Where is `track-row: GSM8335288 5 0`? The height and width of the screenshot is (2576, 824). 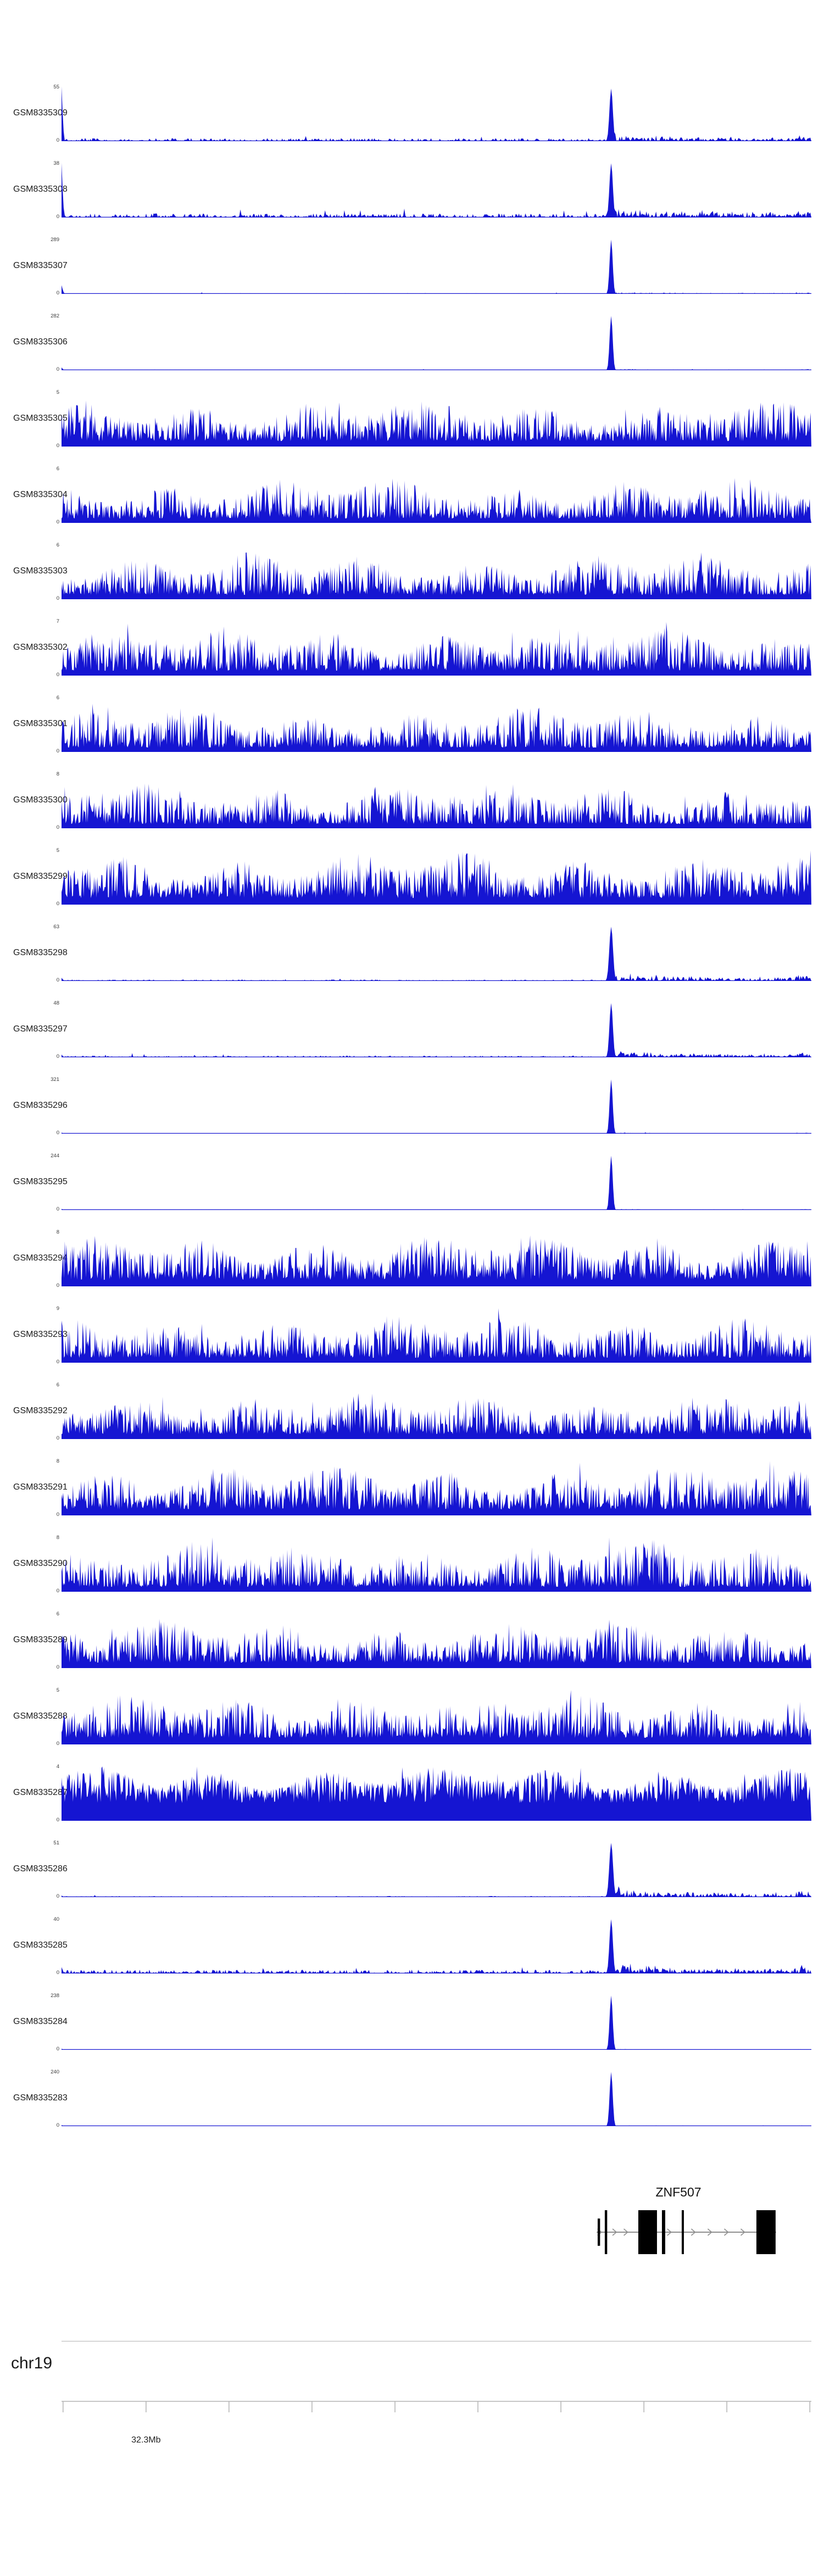
track-row: GSM8335288 5 0 is located at coordinates (412, 1717).